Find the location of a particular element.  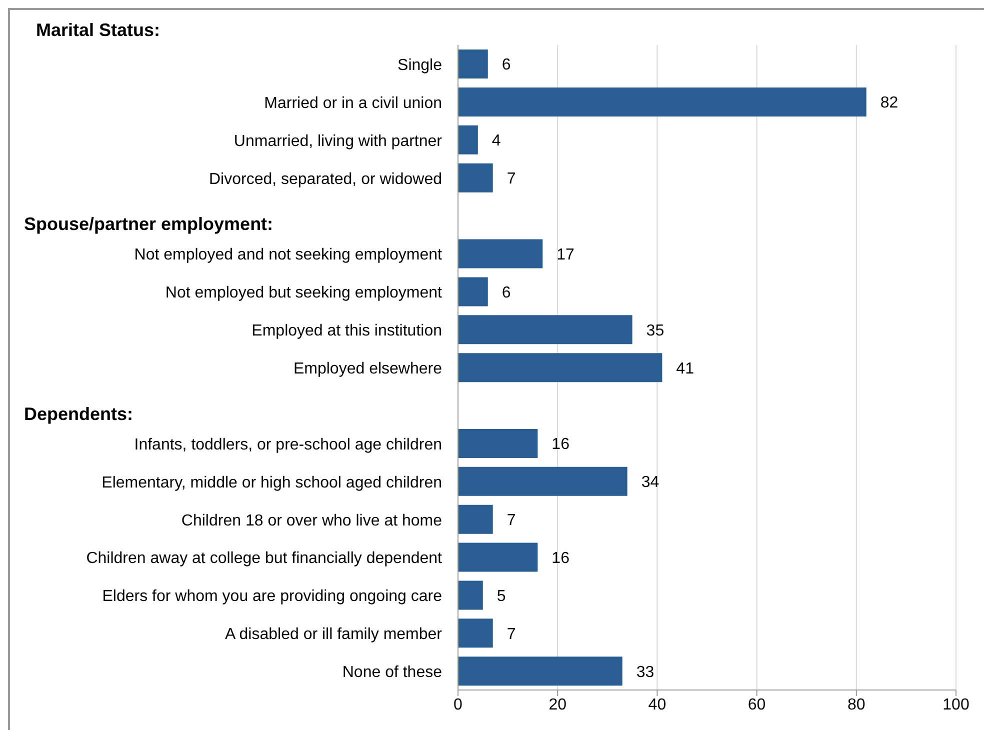

y-tick-label: Divorced, separated, or widowed is located at coordinates (325, 179).